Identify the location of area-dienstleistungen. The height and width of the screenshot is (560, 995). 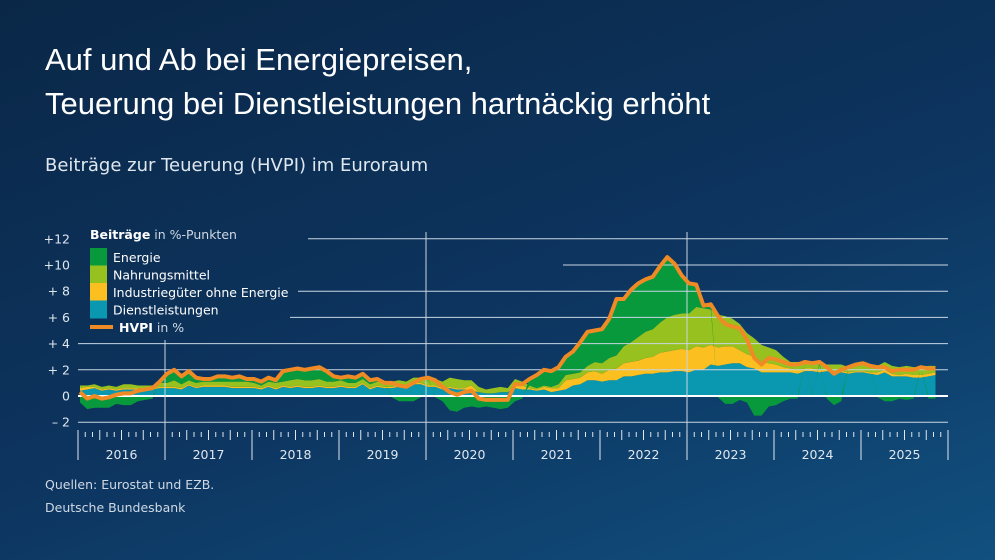
(508, 379).